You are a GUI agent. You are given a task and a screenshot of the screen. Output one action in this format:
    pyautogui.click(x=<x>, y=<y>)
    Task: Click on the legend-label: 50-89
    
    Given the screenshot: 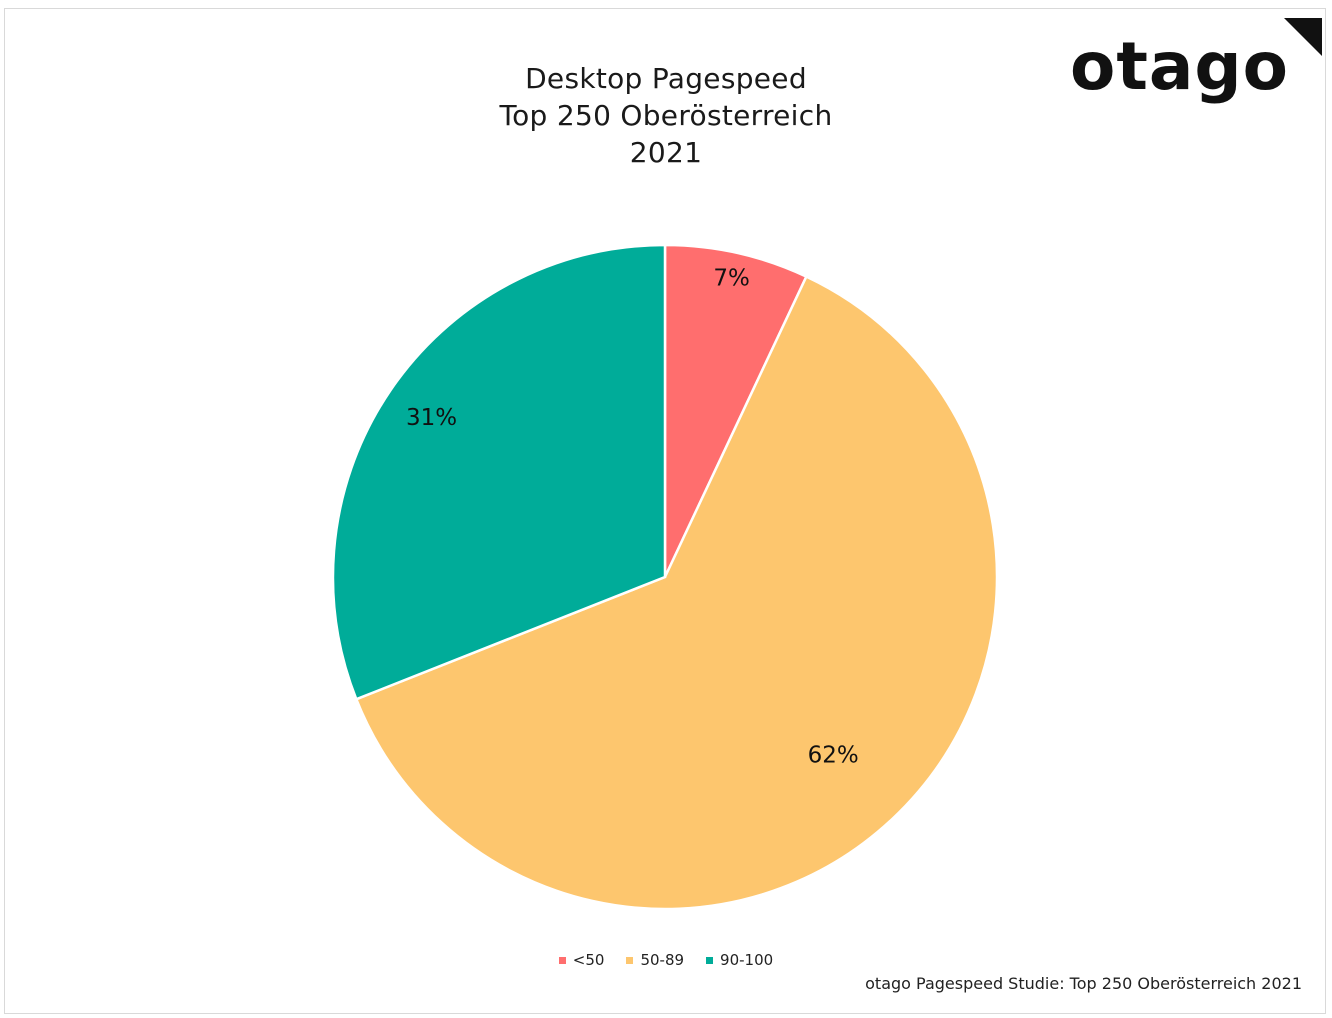 What is the action you would take?
    pyautogui.click(x=662, y=960)
    